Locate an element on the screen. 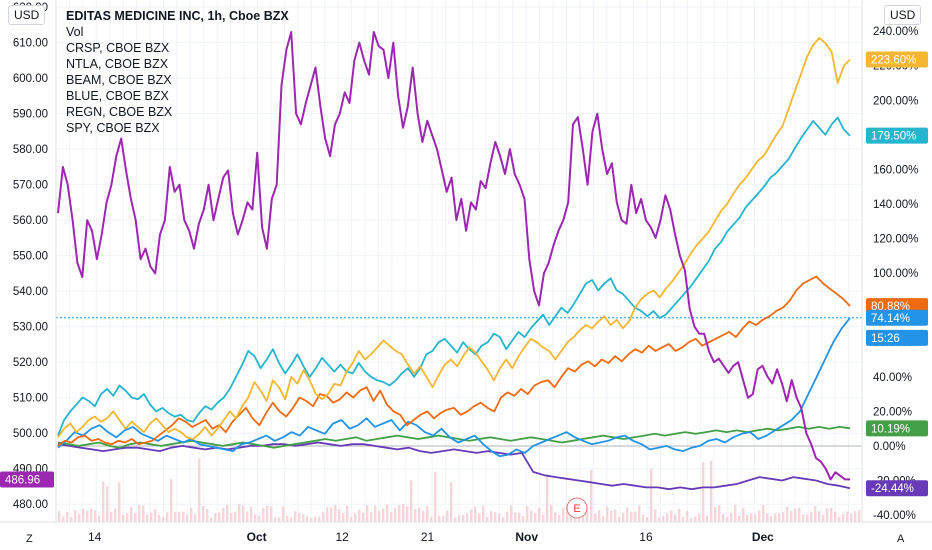 This screenshot has height=550, width=932. legend-item: SPY, CBOE BZX is located at coordinates (113, 128).